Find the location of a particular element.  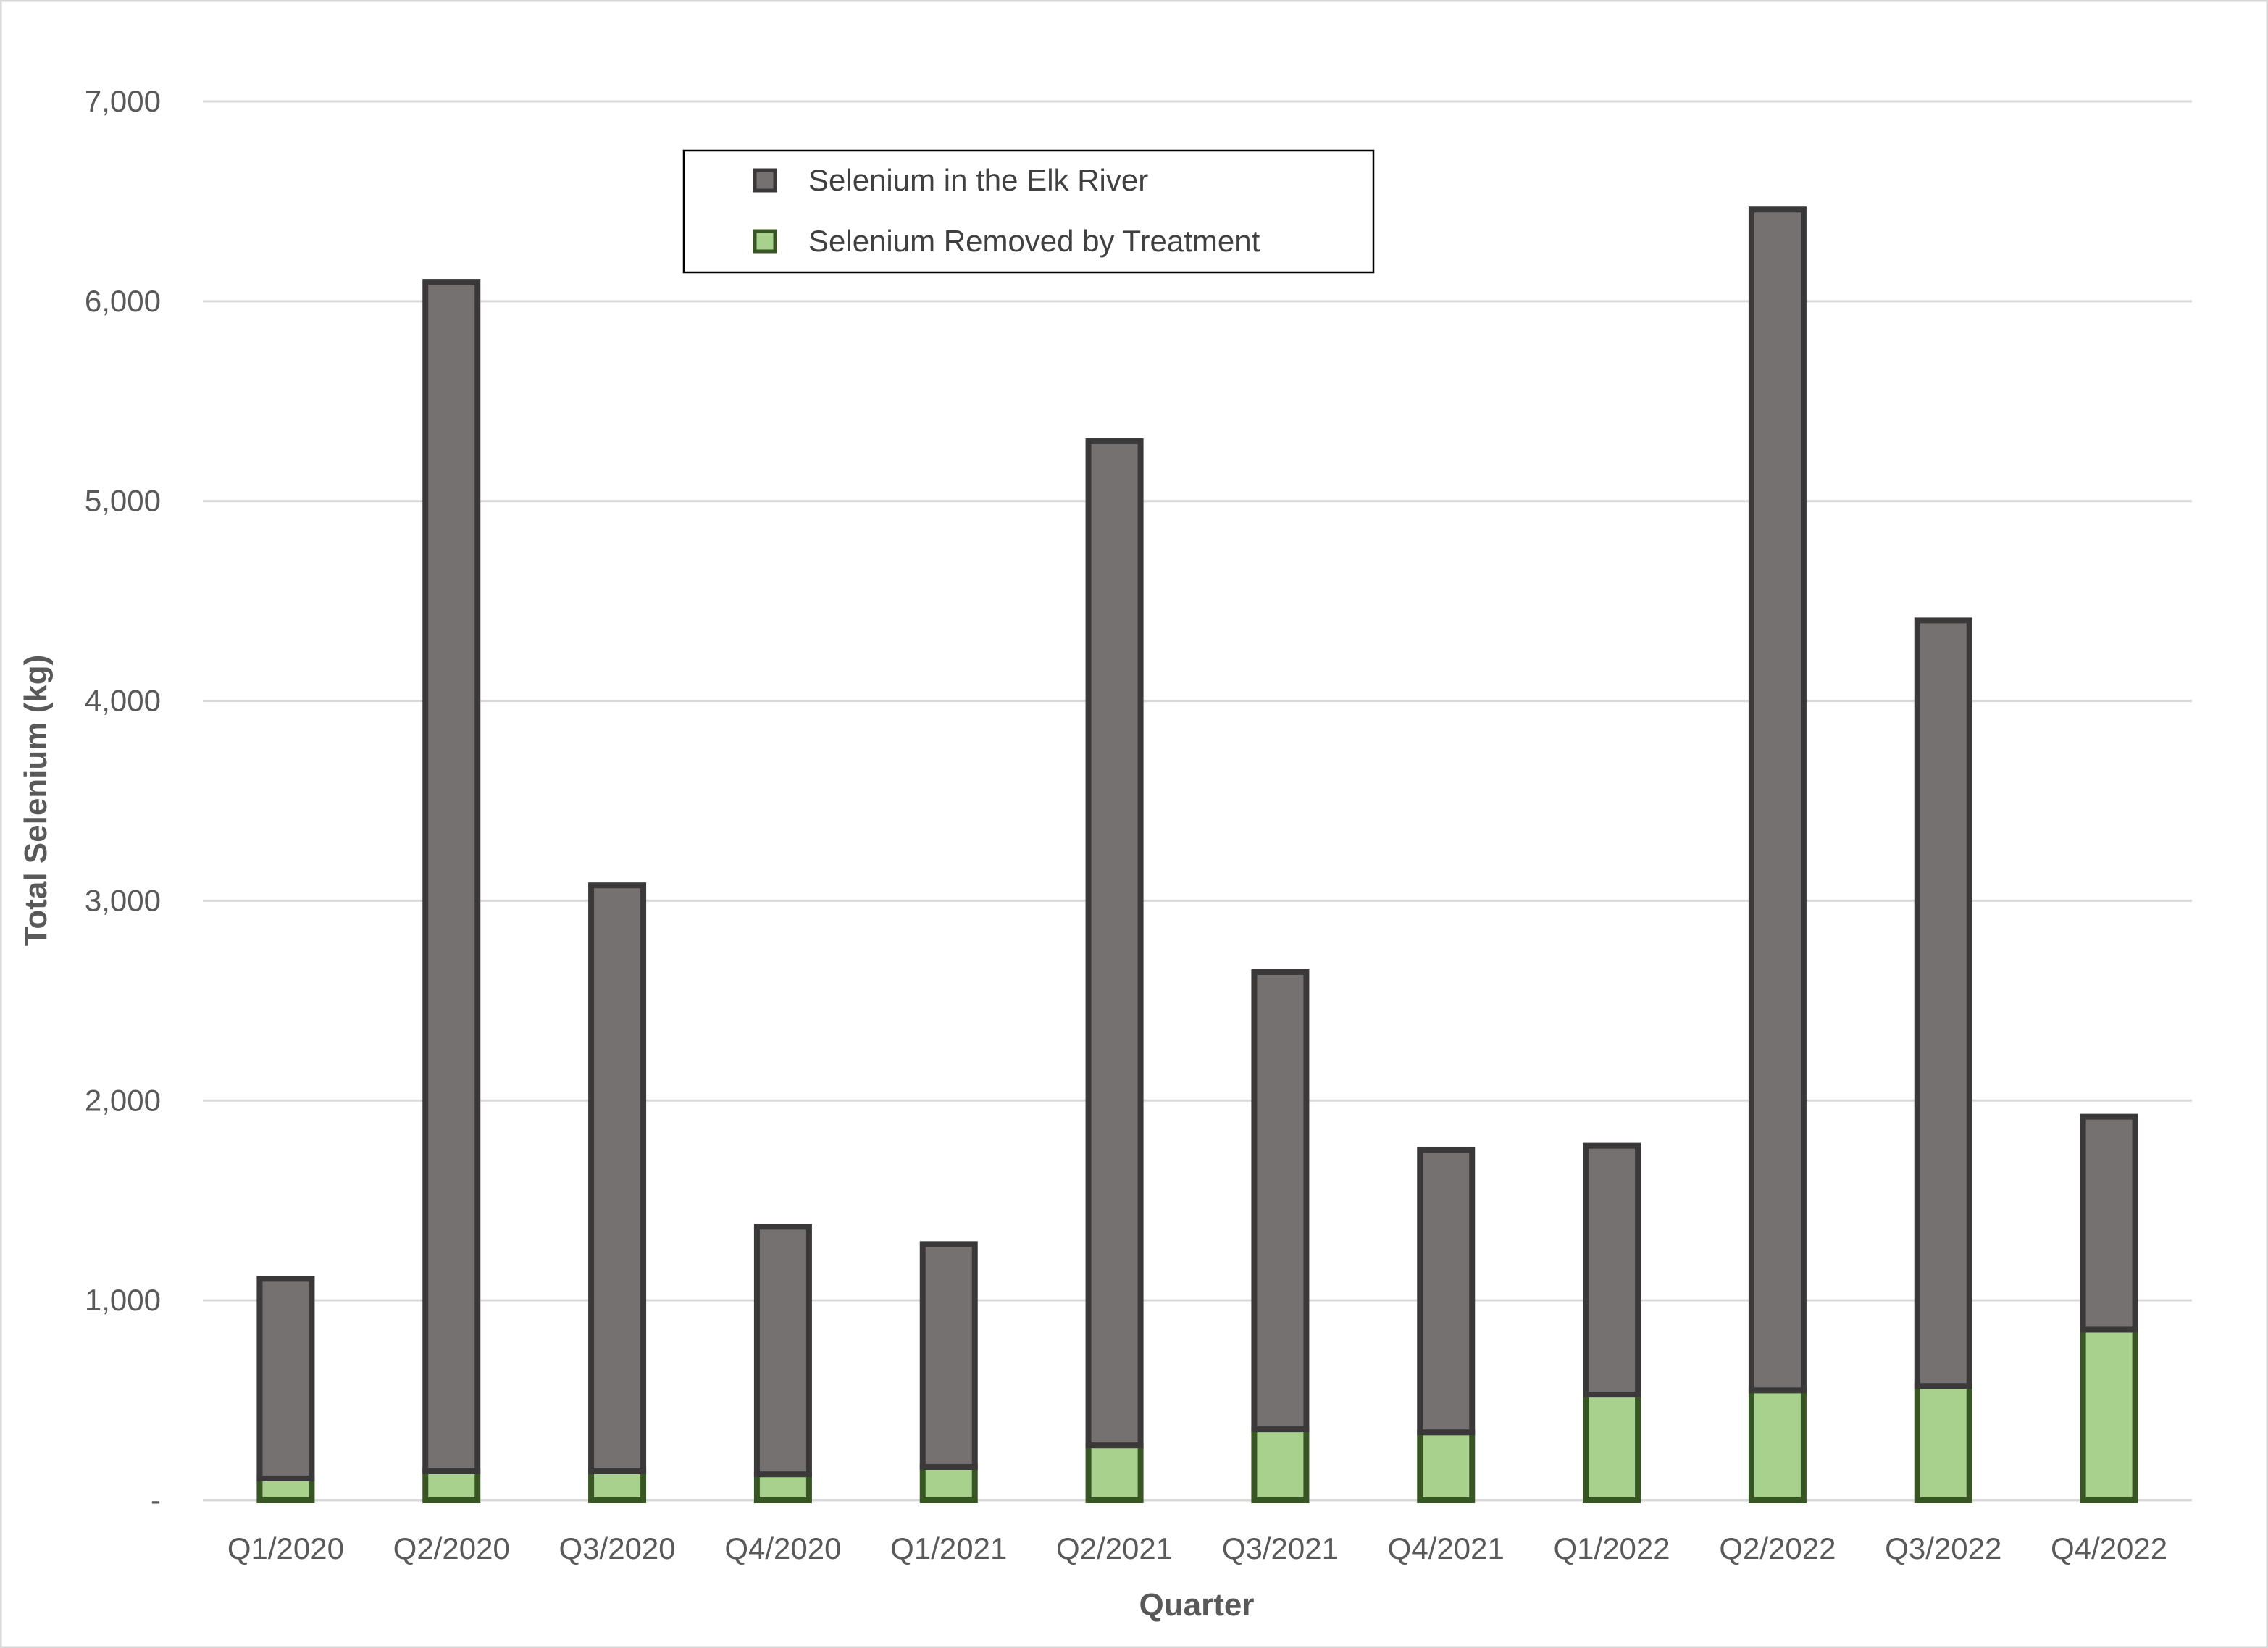

legend-label-removed: Selenium Removed by Treatment is located at coordinates (1034, 241).